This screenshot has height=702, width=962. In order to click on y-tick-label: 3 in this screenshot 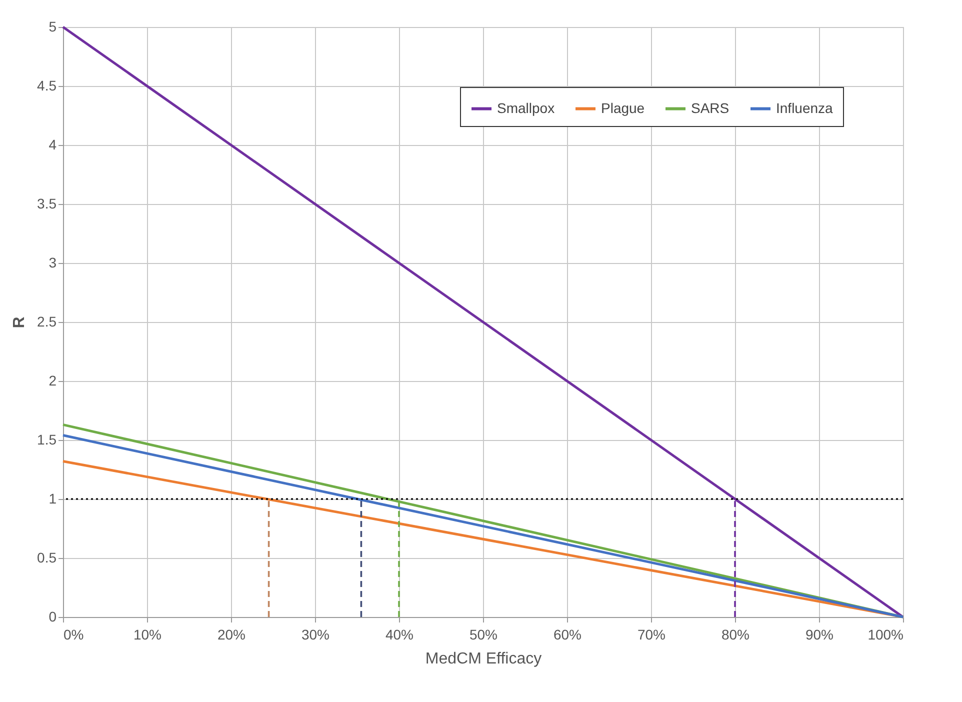, I will do `click(52, 262)`.